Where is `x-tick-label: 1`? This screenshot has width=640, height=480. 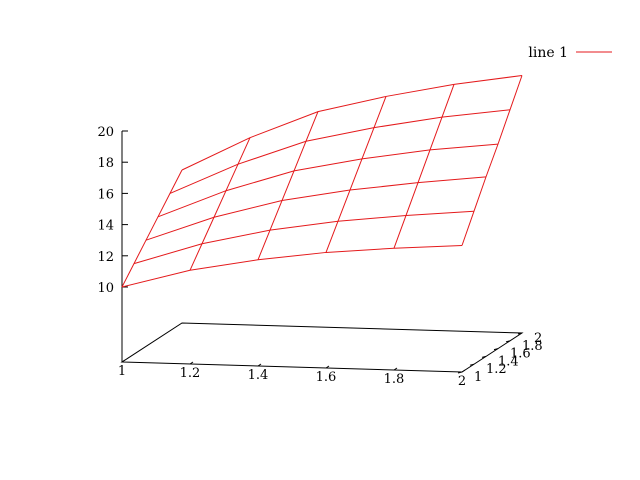
x-tick-label: 1 is located at coordinates (122, 371).